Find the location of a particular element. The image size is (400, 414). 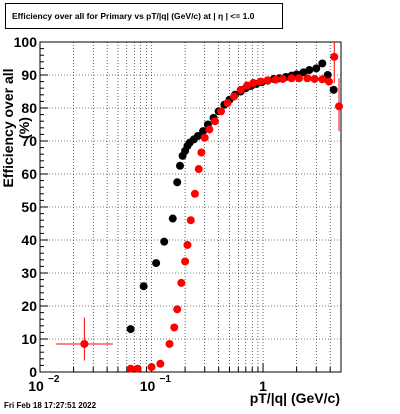

y-tick-label: 50 is located at coordinates (29, 207).